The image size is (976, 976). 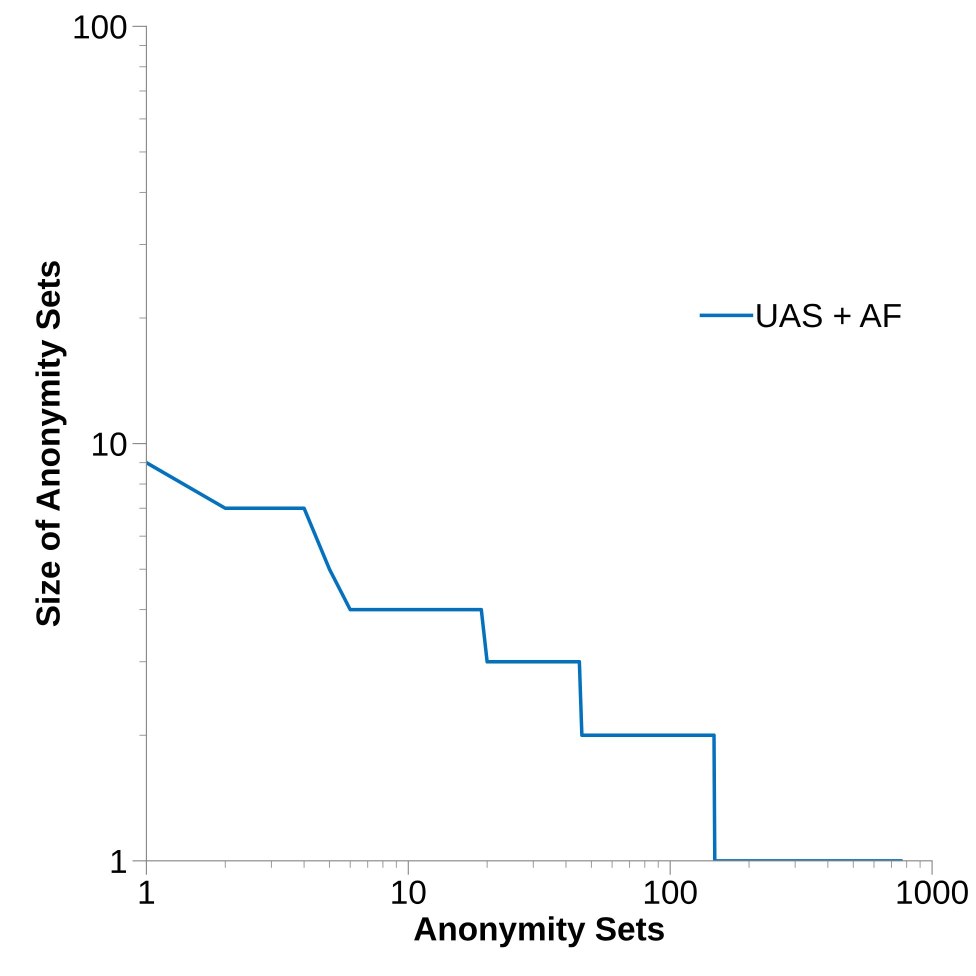 What do you see at coordinates (147, 892) in the screenshot?
I see `x-tick-label: 1` at bounding box center [147, 892].